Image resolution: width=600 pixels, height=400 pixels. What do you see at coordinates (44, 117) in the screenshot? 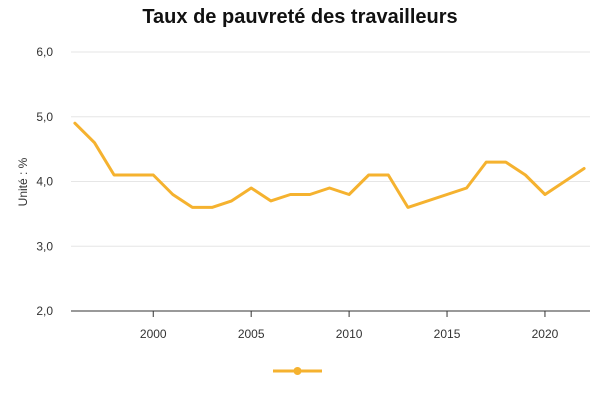
I see `y-tick-label: 5,0` at bounding box center [44, 117].